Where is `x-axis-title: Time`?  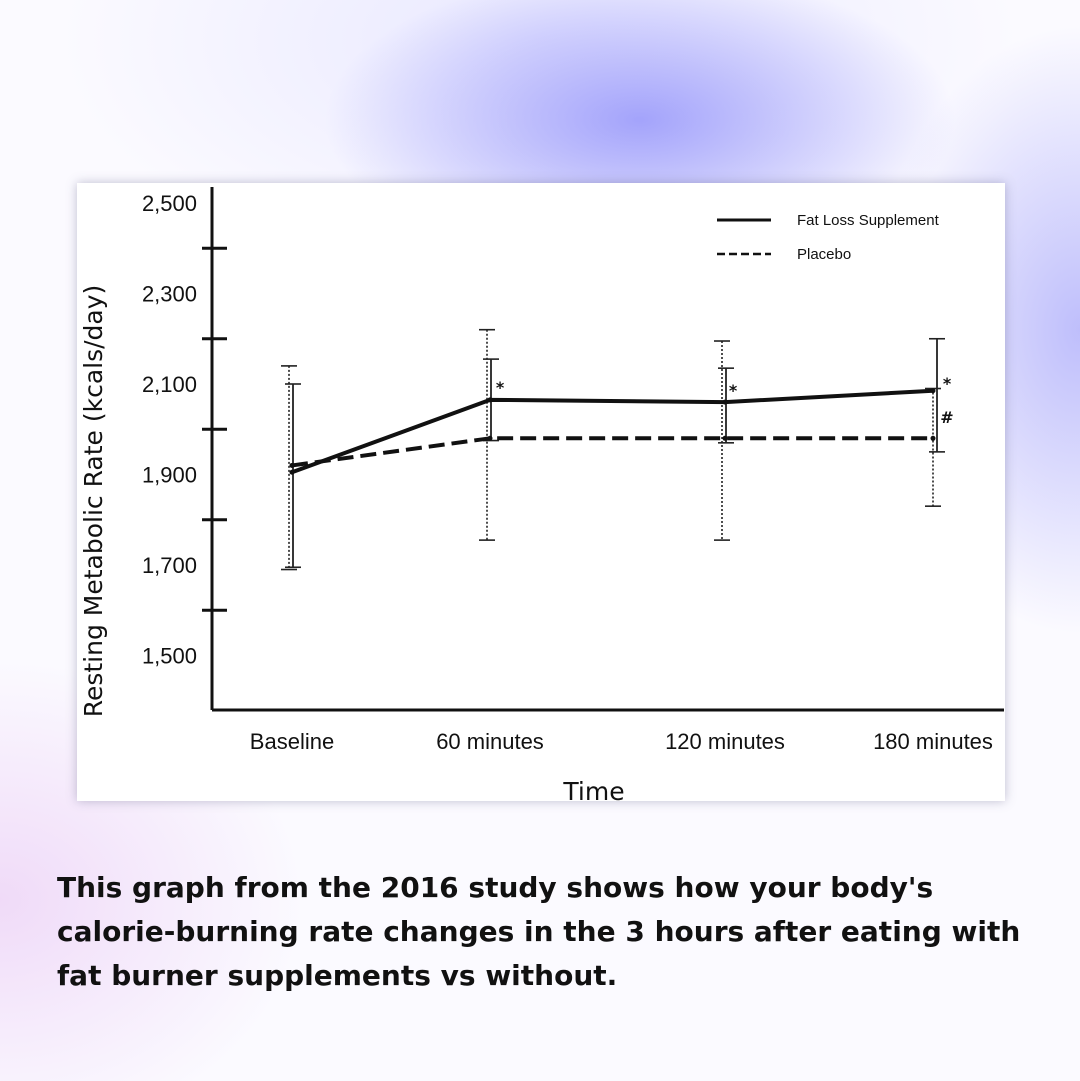 x-axis-title: Time is located at coordinates (593, 789).